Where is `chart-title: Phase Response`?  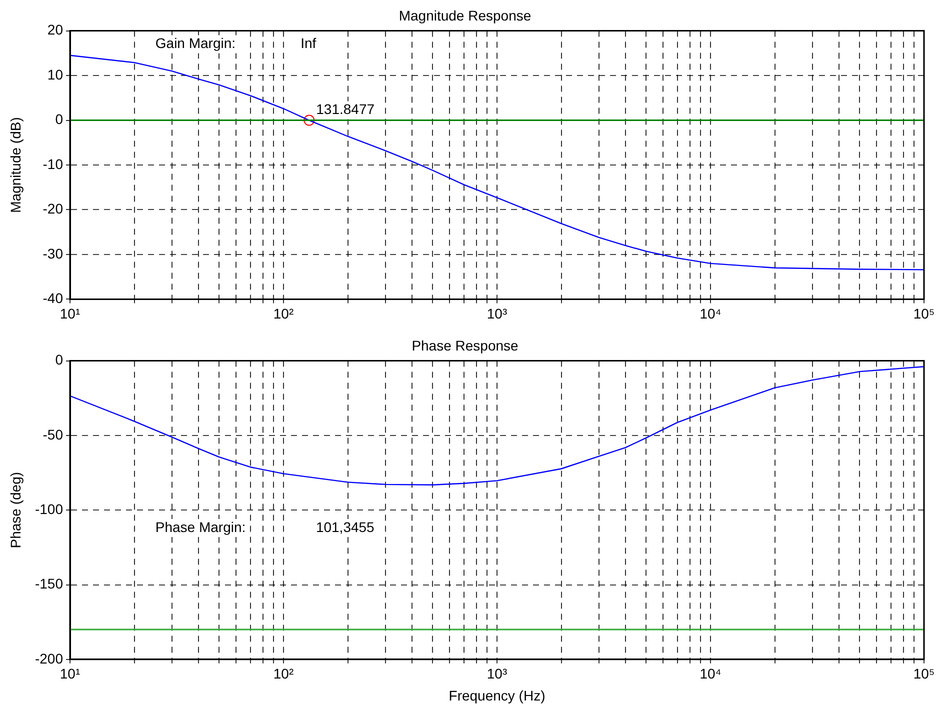
chart-title: Phase Response is located at coordinates (465, 345).